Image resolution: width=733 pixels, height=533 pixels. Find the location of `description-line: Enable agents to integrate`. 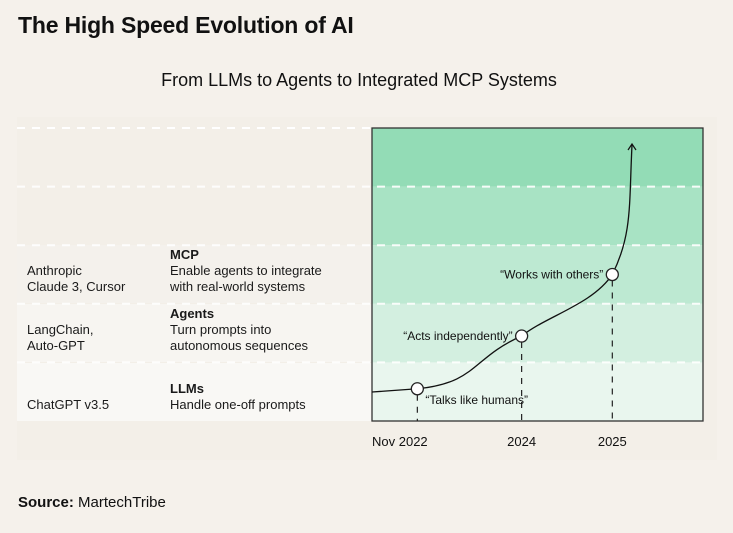

description-line: Enable agents to integrate is located at coordinates (246, 270).